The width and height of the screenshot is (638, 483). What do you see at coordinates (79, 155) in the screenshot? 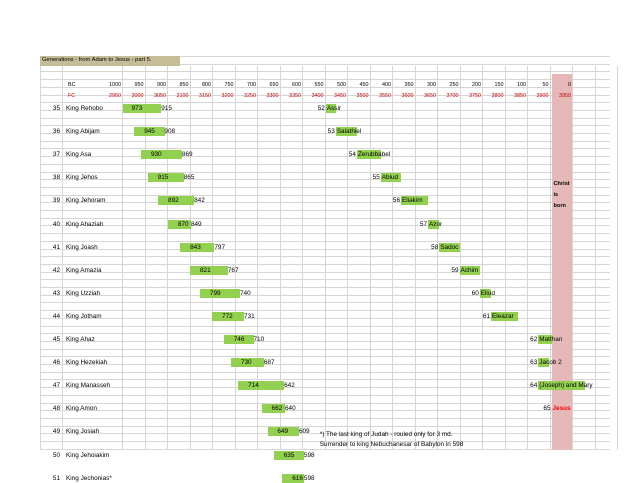
I see `king-name: King Asa` at bounding box center [79, 155].